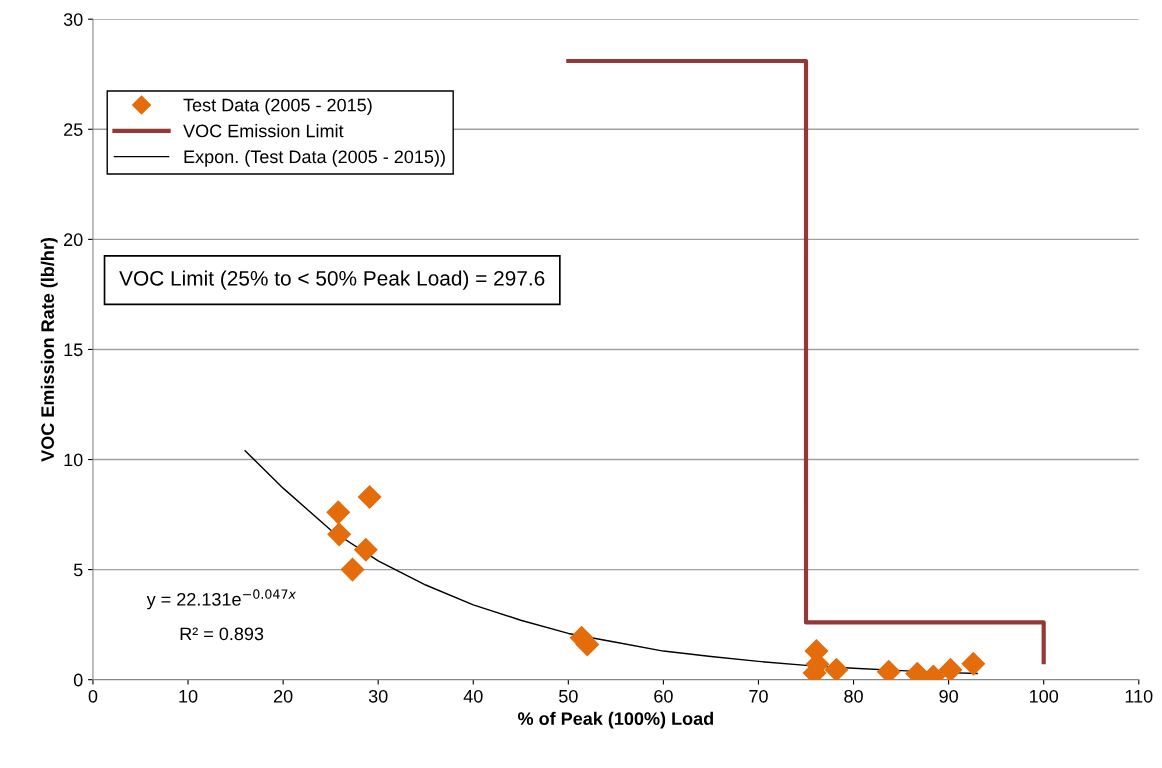 This screenshot has width=1162, height=768. I want to click on y-tick-label: 15, so click(73, 350).